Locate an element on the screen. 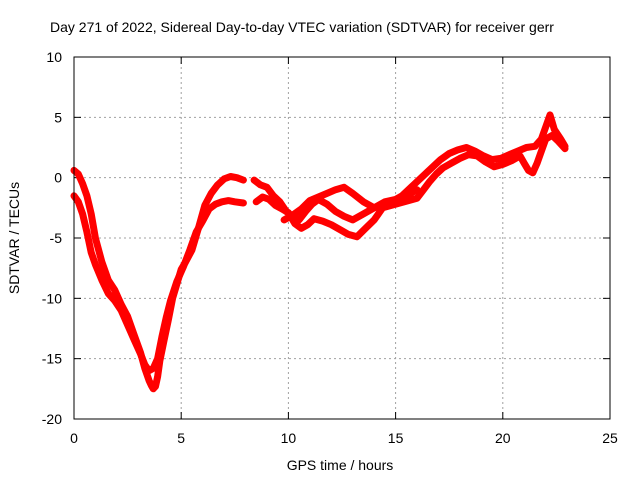 Image resolution: width=640 pixels, height=480 pixels. y-tick-label: -15 is located at coordinates (52, 359).